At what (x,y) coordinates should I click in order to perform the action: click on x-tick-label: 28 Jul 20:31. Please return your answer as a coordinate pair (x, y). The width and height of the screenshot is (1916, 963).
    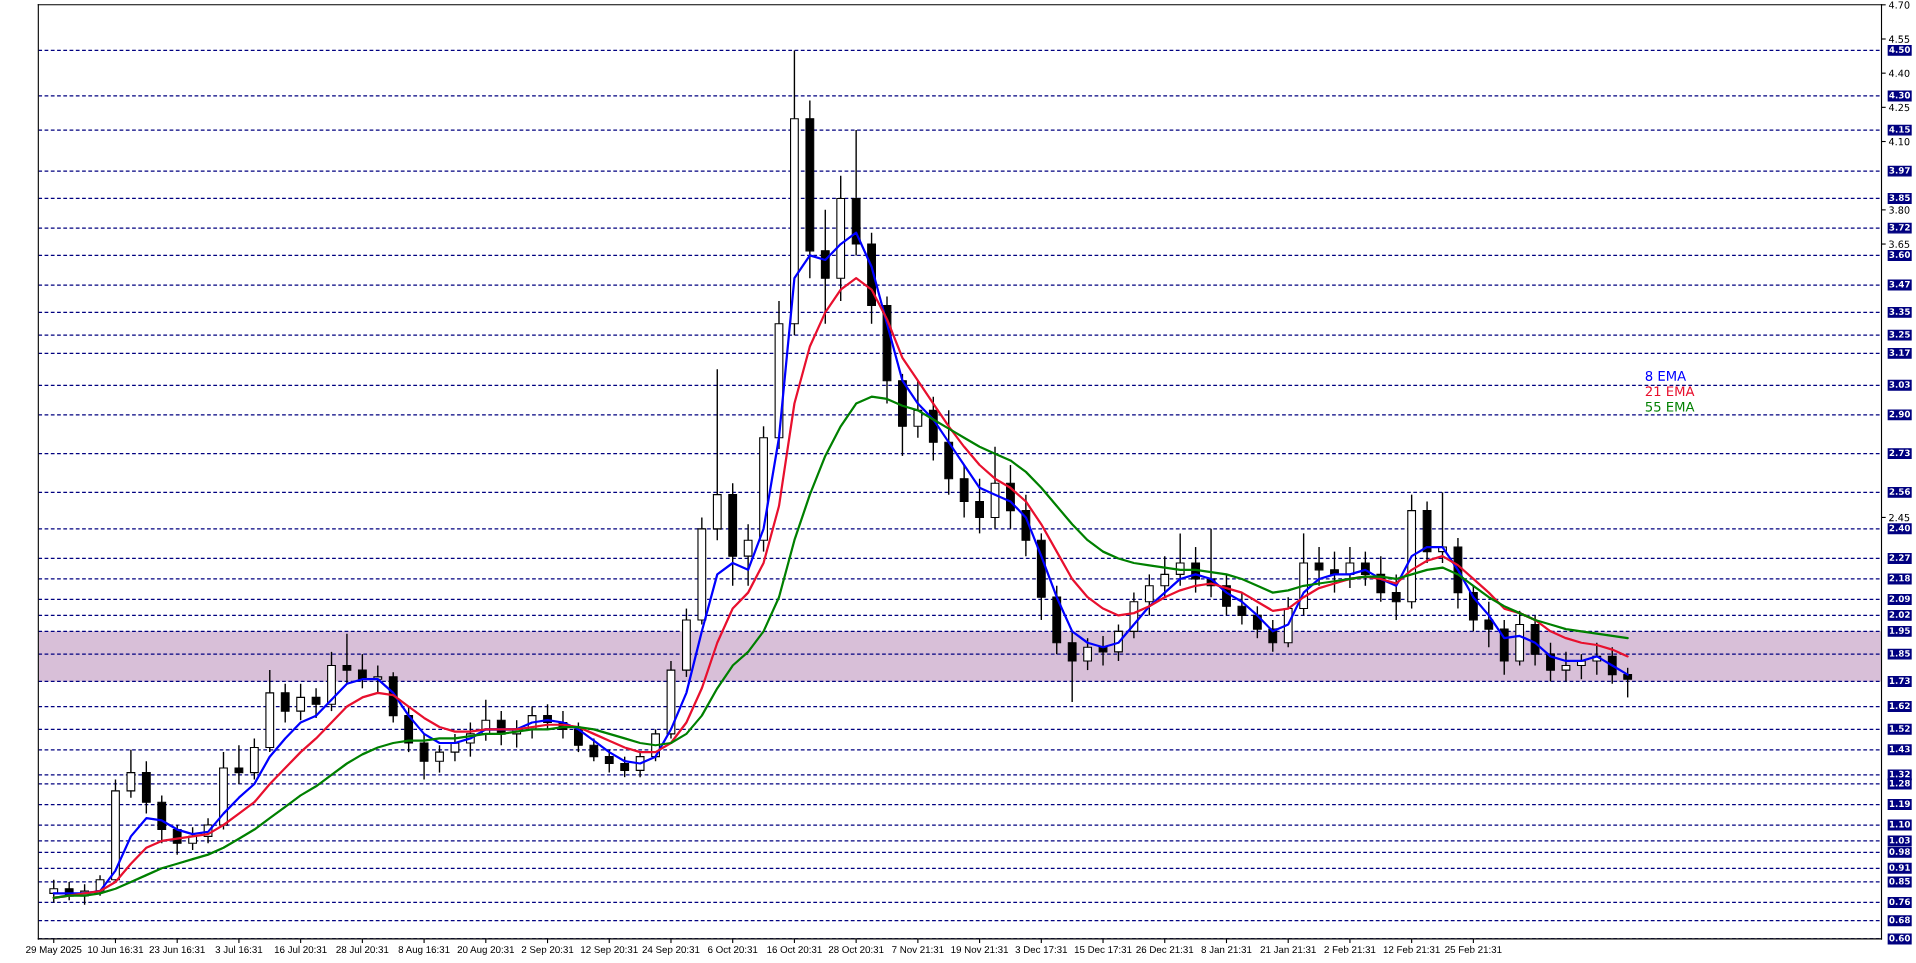
    Looking at the image, I should click on (362, 949).